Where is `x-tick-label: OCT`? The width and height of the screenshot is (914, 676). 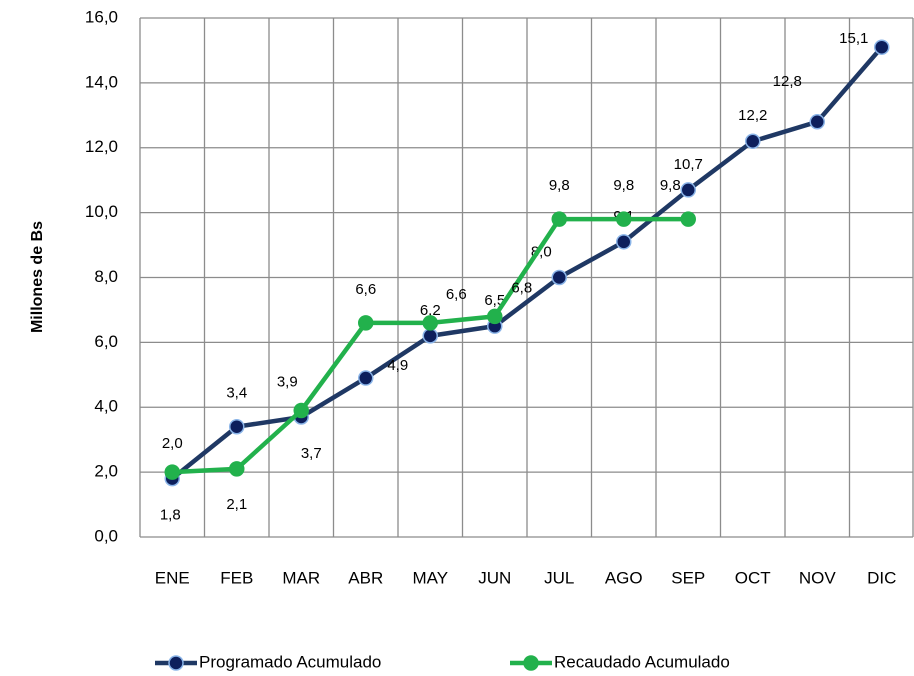
x-tick-label: OCT is located at coordinates (753, 577).